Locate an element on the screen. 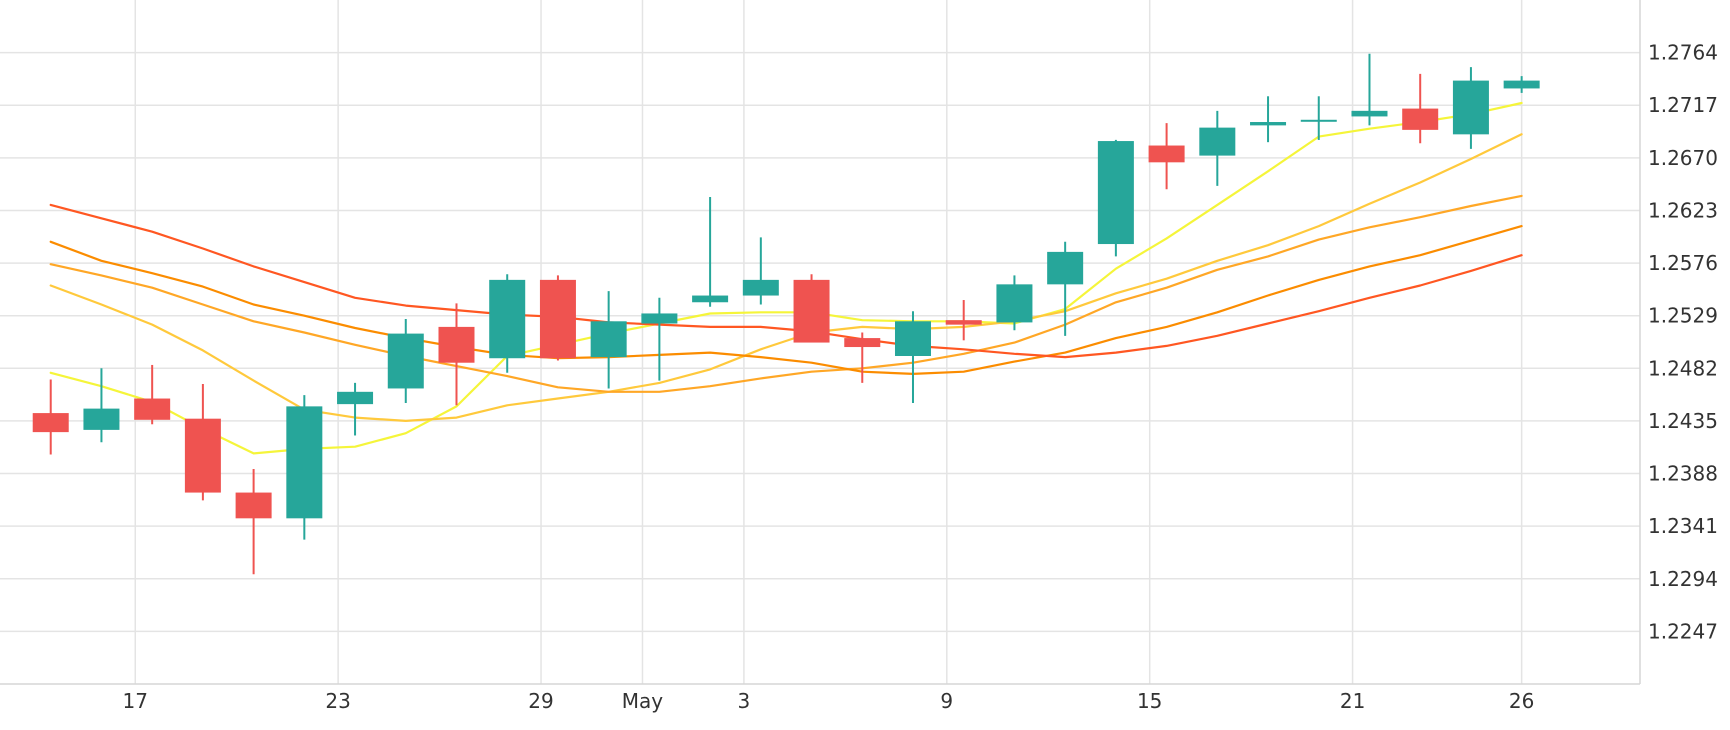 The width and height of the screenshot is (1730, 730). x-tick-label: 3 is located at coordinates (744, 701).